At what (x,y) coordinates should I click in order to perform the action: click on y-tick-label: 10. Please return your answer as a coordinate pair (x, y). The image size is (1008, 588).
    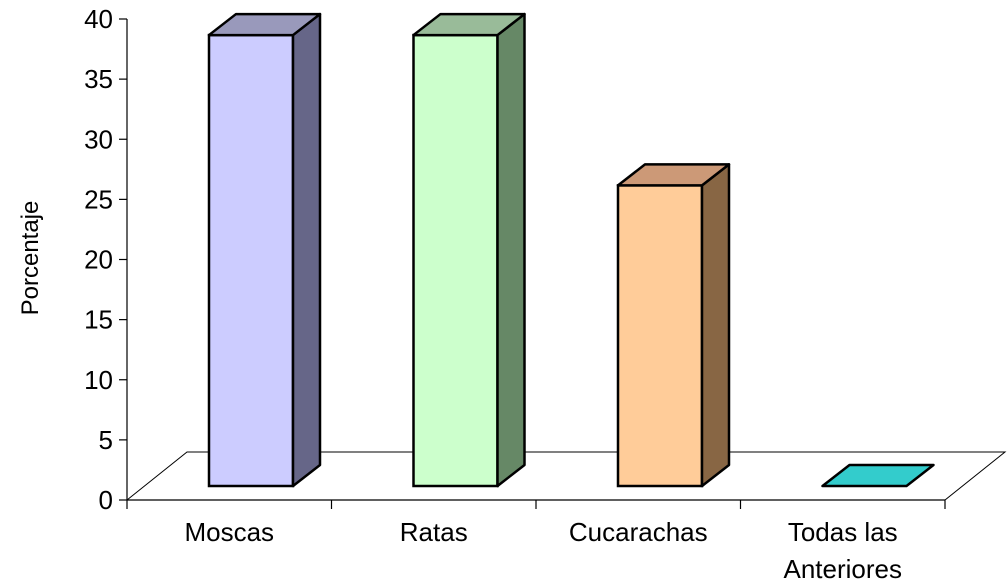
    Looking at the image, I should click on (98, 380).